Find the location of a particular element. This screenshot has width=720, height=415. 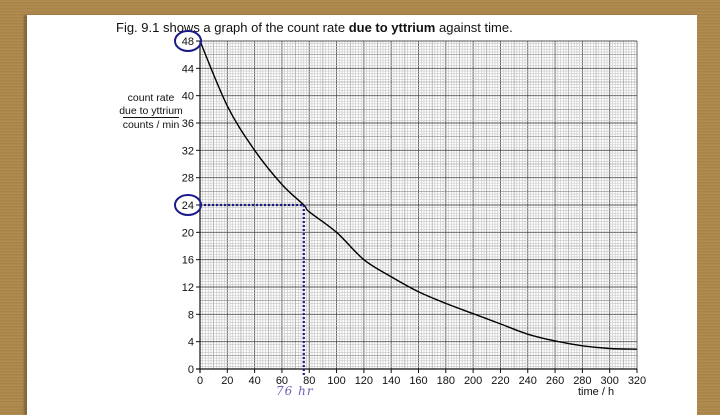

x-tick-label: 160 is located at coordinates (418, 381).